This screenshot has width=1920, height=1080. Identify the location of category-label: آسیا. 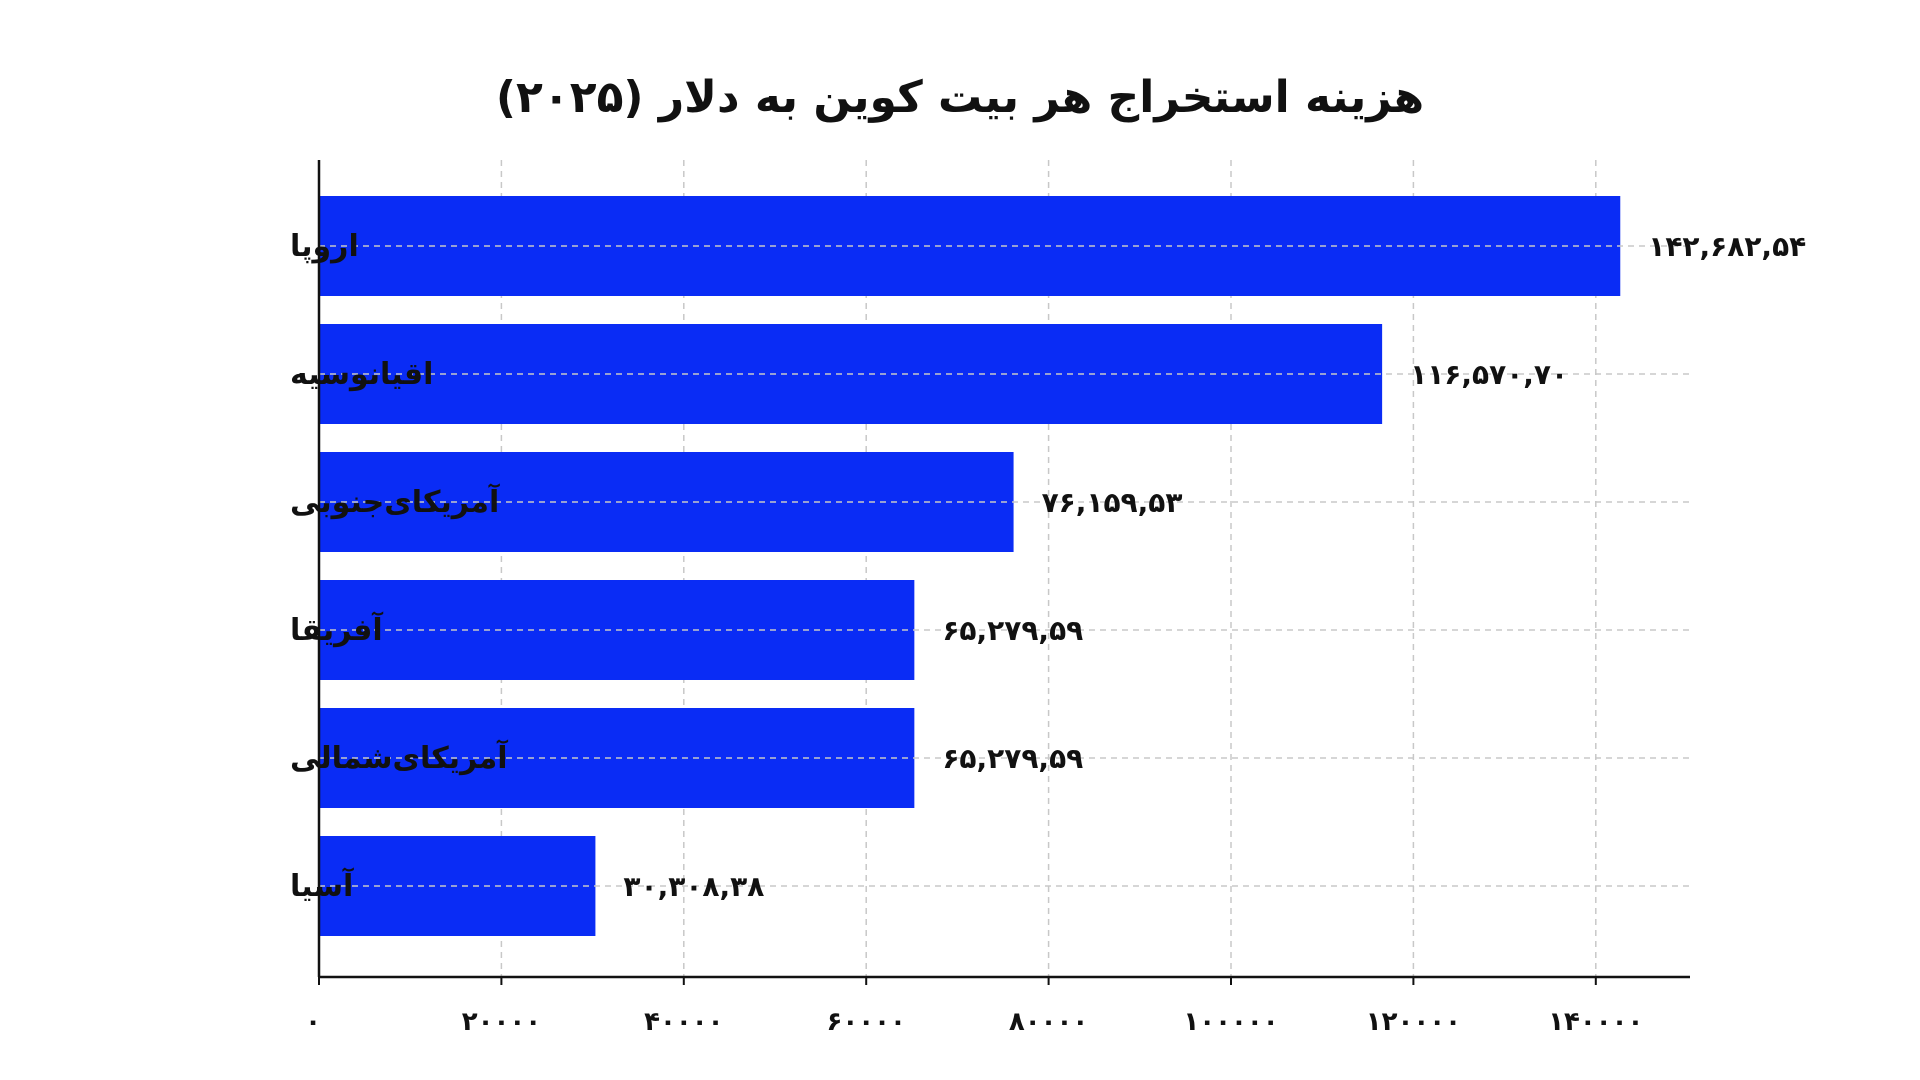
(322, 885).